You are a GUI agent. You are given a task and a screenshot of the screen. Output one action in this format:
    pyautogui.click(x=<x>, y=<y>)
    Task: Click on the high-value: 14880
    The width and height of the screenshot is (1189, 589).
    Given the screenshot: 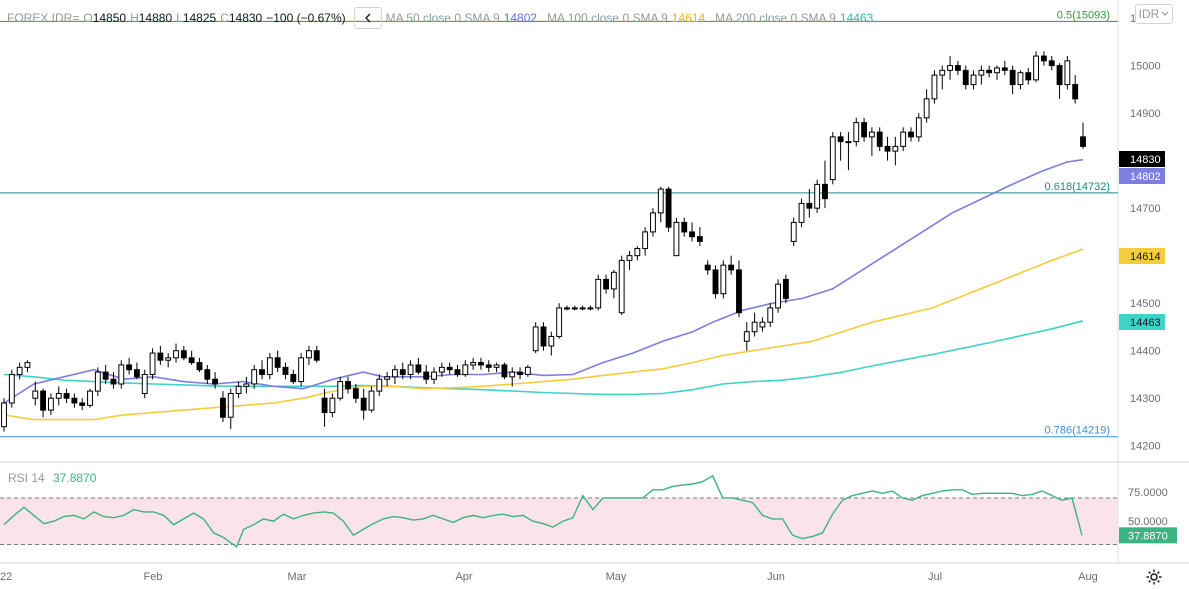 What is the action you would take?
    pyautogui.click(x=155, y=18)
    